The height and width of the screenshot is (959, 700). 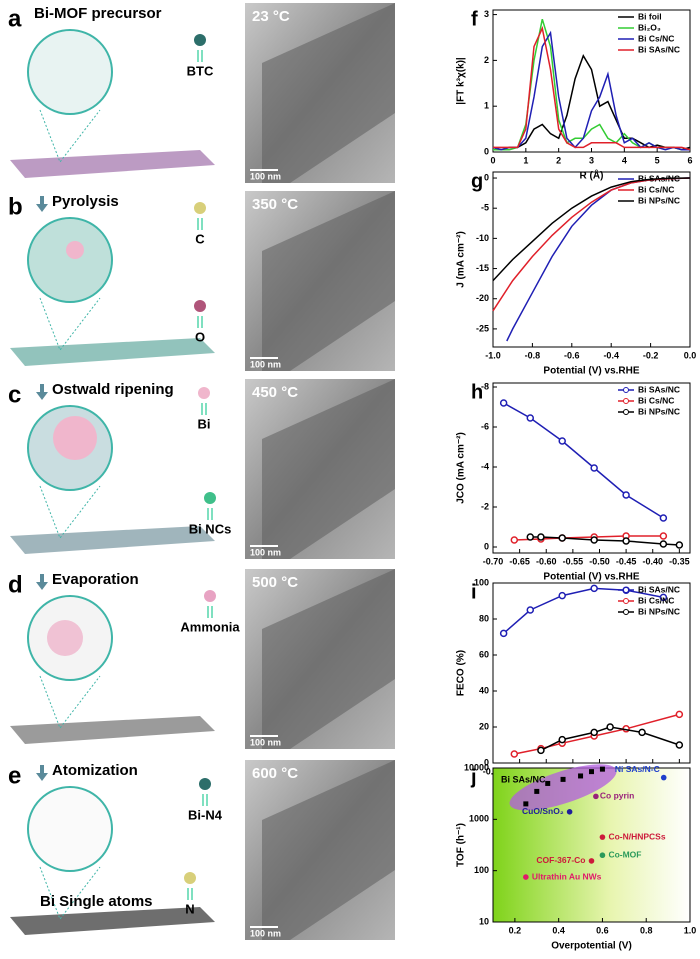 I want to click on x-tick-label: 0.8, so click(x=646, y=930).